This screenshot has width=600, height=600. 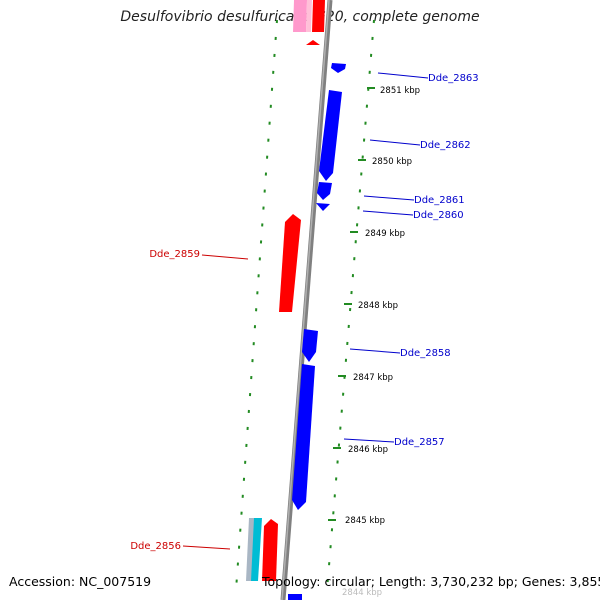 I want to click on scale-label-2847: 2847 kbp, so click(x=373, y=378).